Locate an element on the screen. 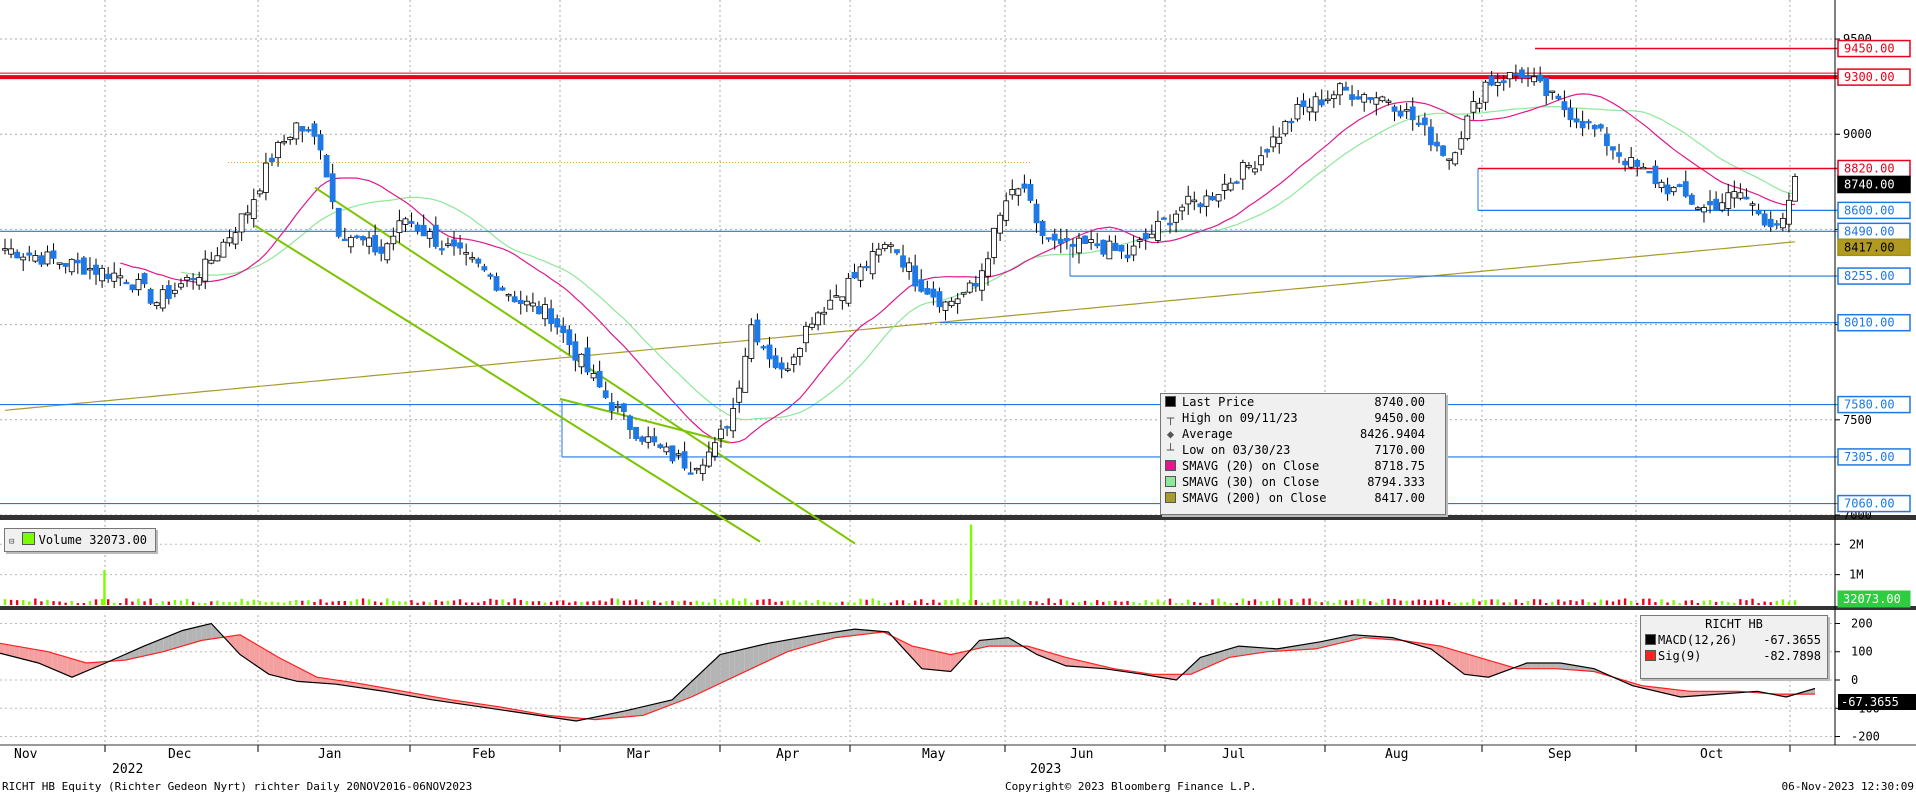  level-label: 7580.00 is located at coordinates (1869, 405).